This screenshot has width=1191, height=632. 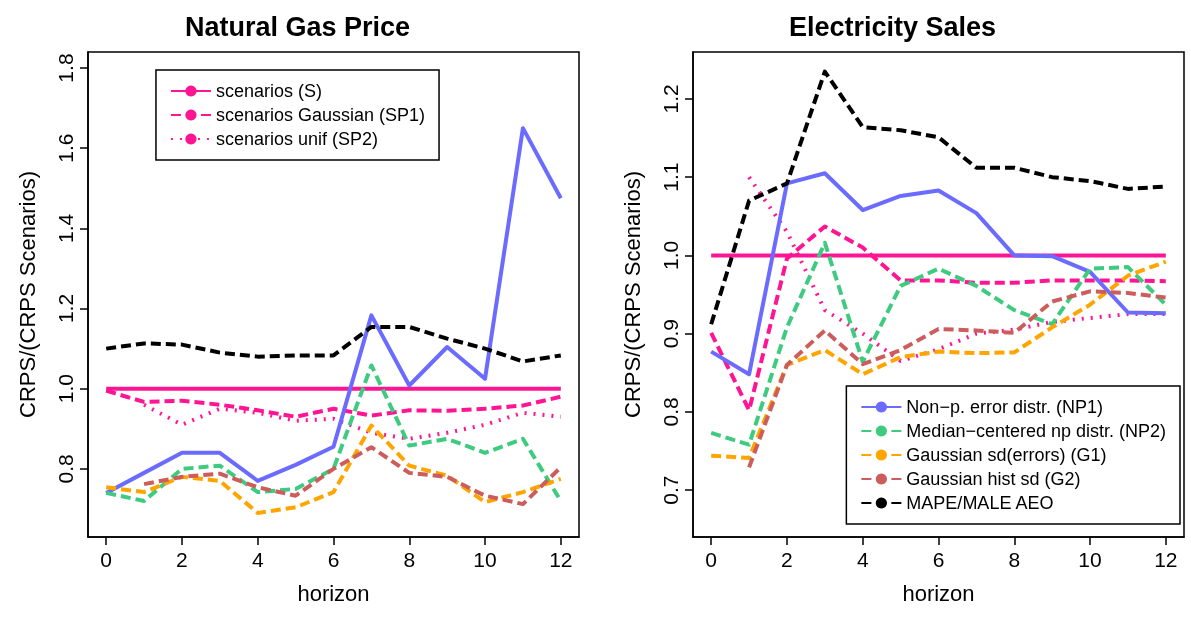 What do you see at coordinates (297, 139) in the screenshot?
I see `legend-label: scenarios unif (SP2)` at bounding box center [297, 139].